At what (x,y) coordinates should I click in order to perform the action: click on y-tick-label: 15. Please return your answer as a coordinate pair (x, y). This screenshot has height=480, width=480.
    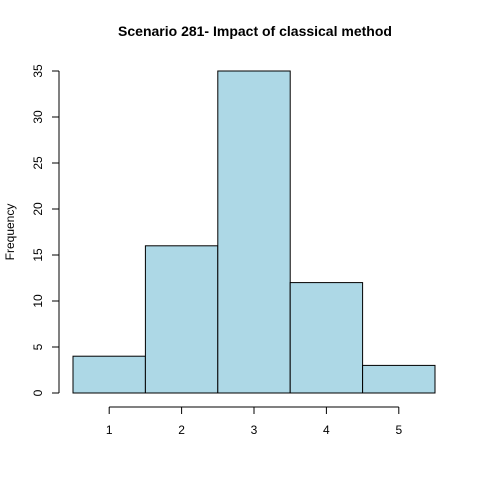
    Looking at the image, I should click on (38, 255).